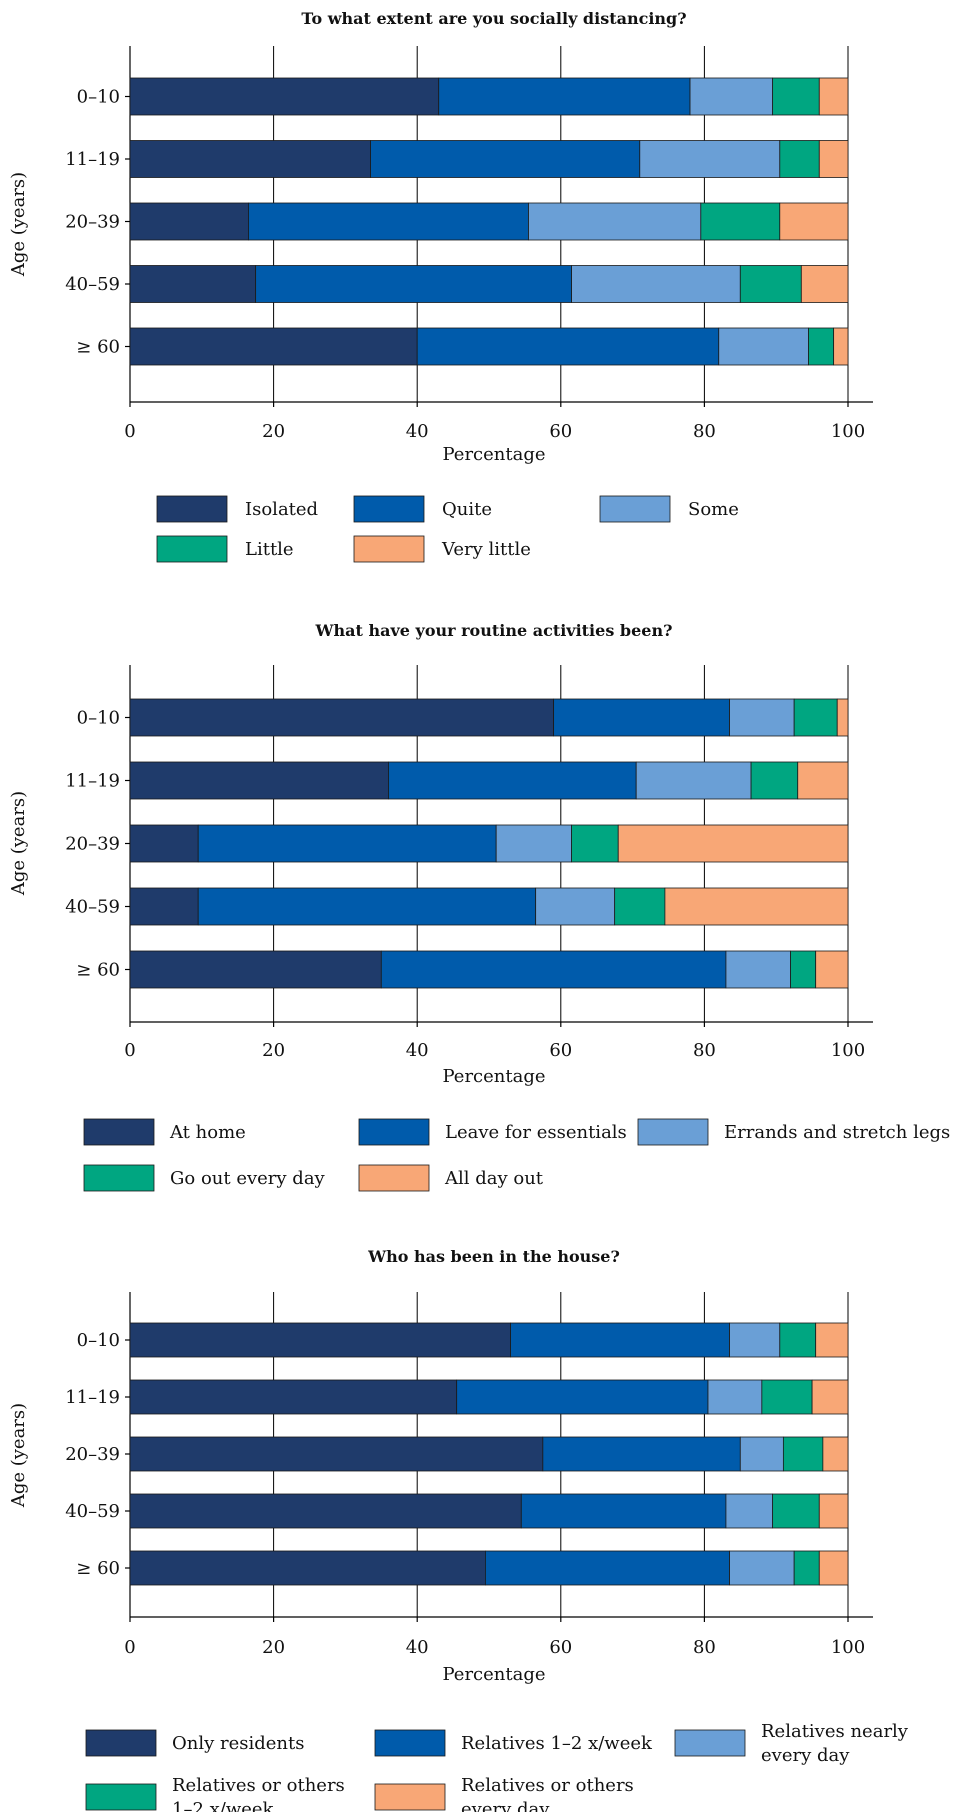 This screenshot has width=962, height=1812. I want to click on legend-label: At home, so click(207, 1132).